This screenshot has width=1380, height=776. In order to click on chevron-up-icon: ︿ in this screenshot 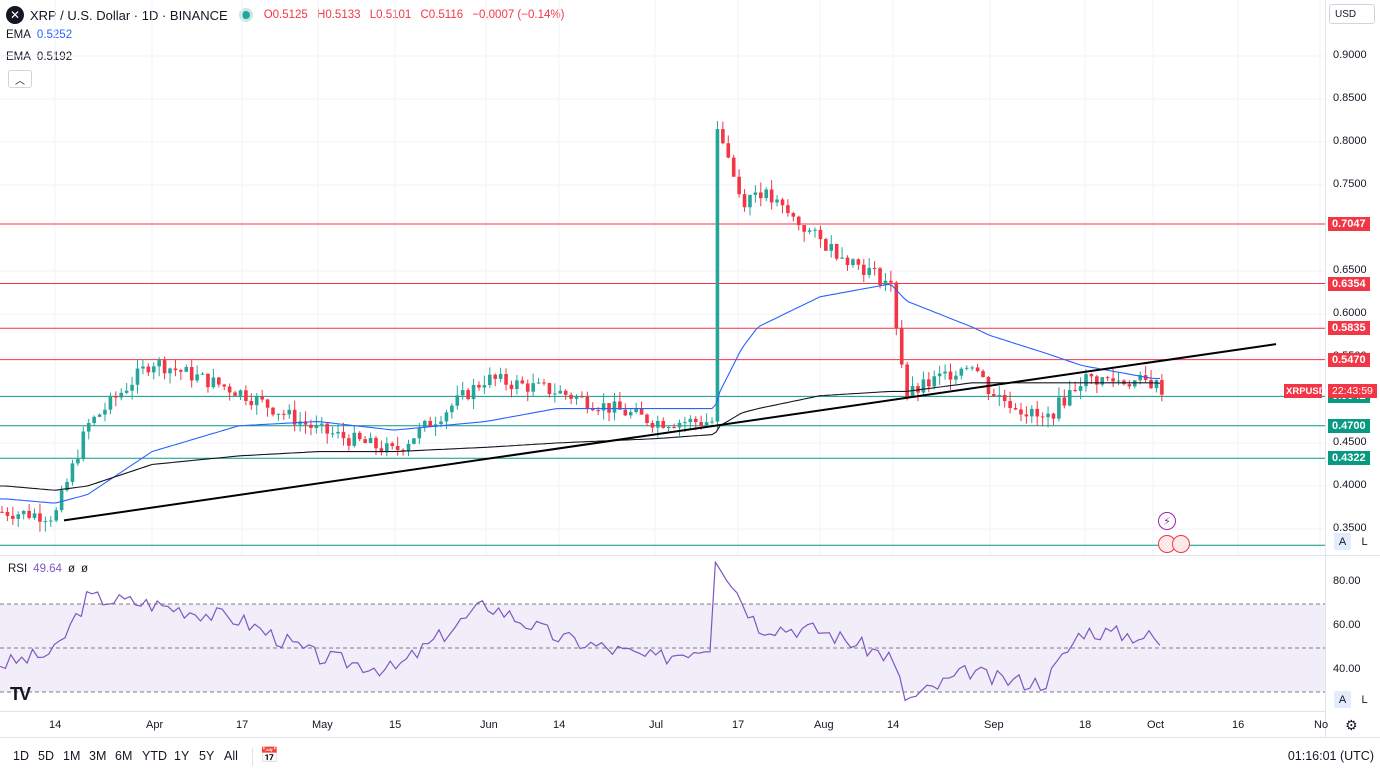, I will do `click(20, 81)`.